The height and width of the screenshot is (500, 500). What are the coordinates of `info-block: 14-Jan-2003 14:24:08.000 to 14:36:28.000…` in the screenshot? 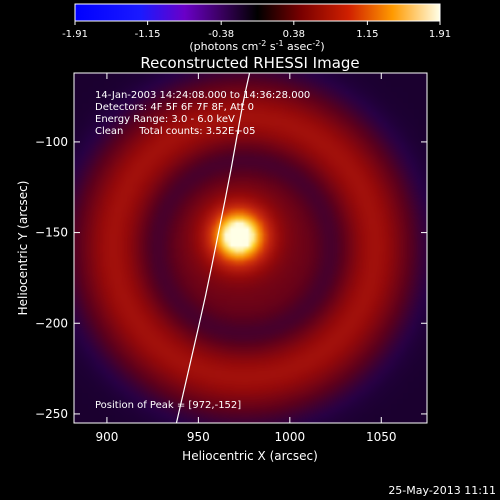 It's located at (202, 113).